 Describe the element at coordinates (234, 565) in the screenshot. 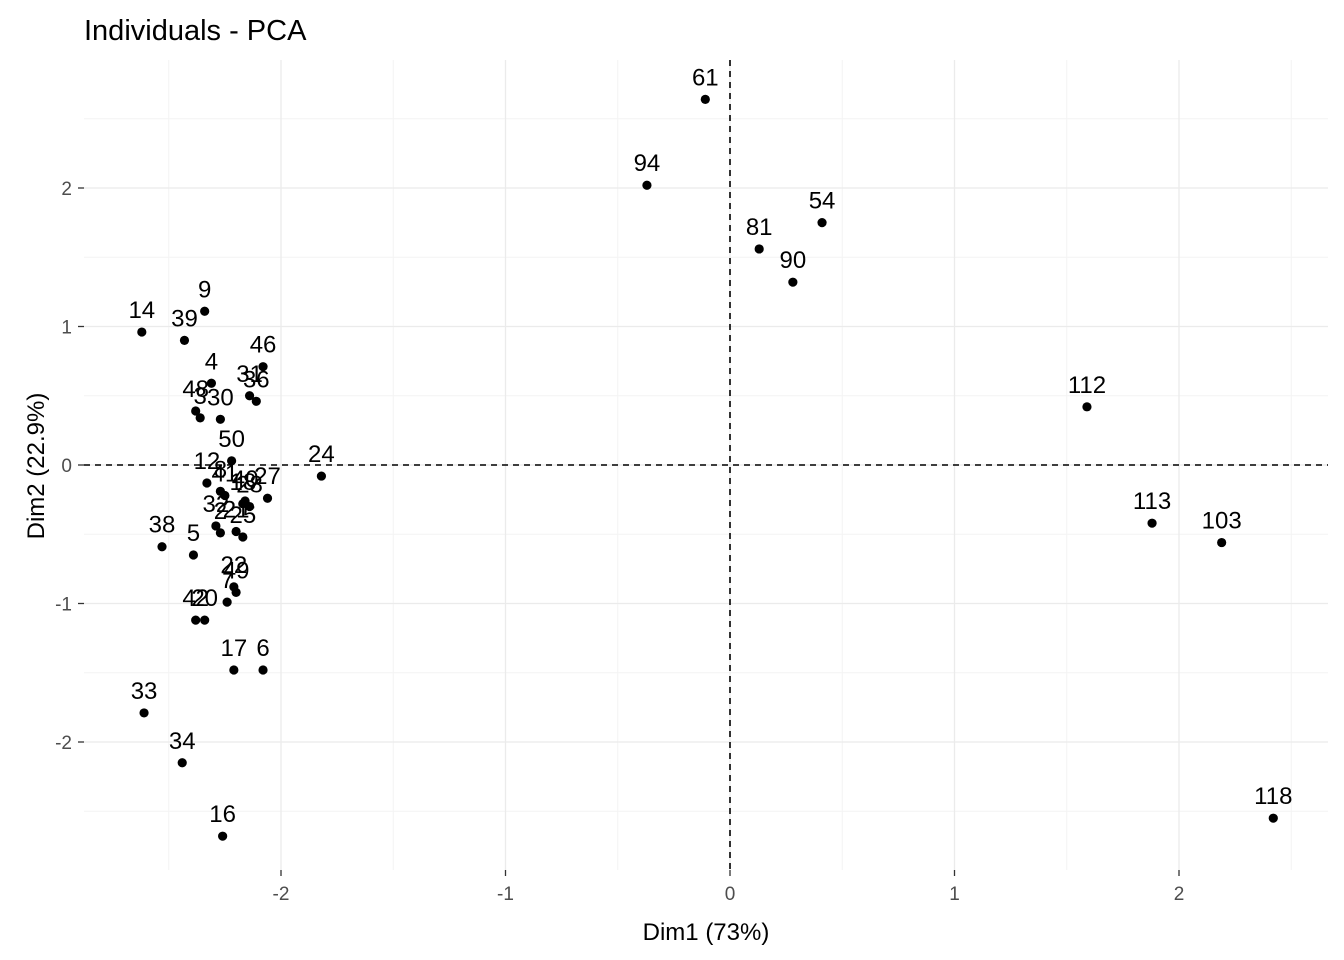

I see `data-label-22: 22` at that location.